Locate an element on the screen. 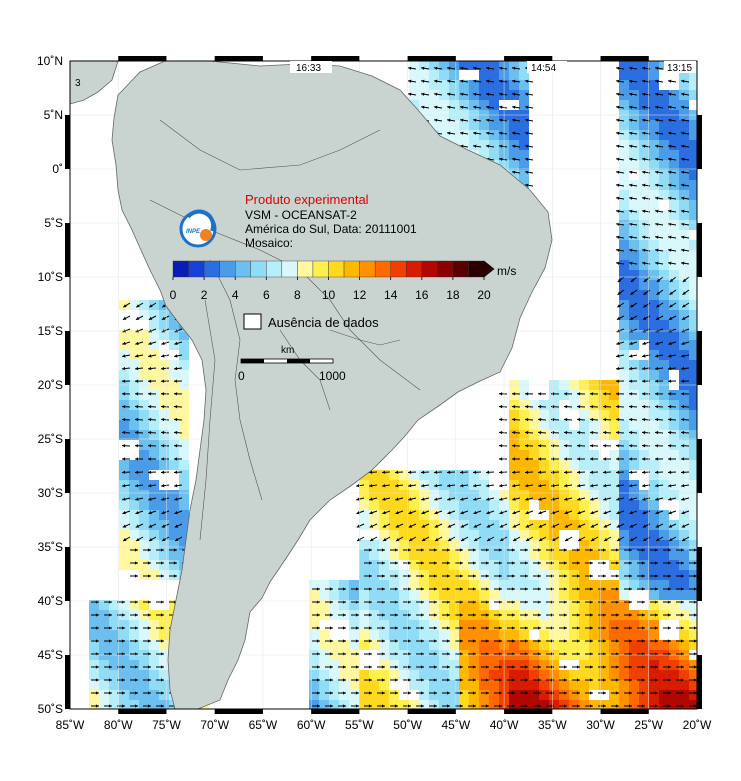  lon-tick-label: 80˚W is located at coordinates (118, 725).